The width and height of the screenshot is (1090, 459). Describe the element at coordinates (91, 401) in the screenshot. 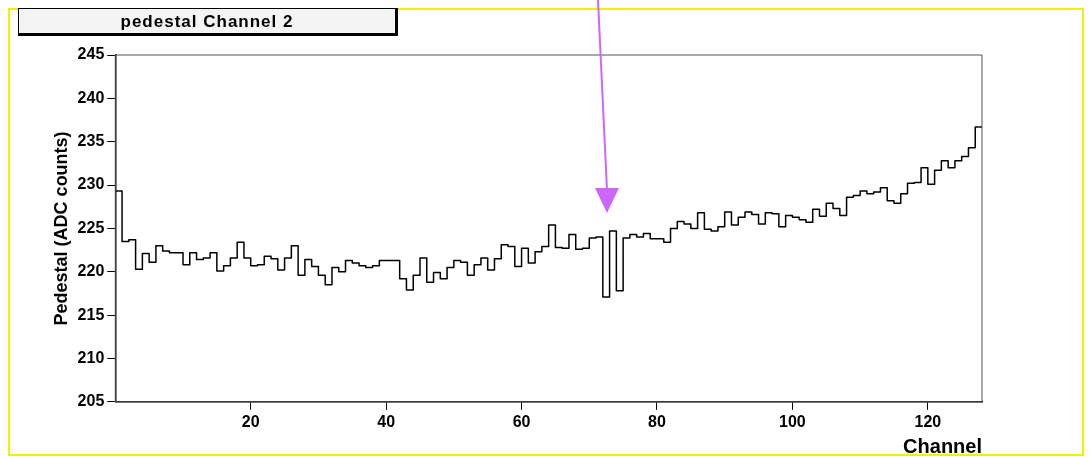

I see `y-tick-label: 205` at that location.